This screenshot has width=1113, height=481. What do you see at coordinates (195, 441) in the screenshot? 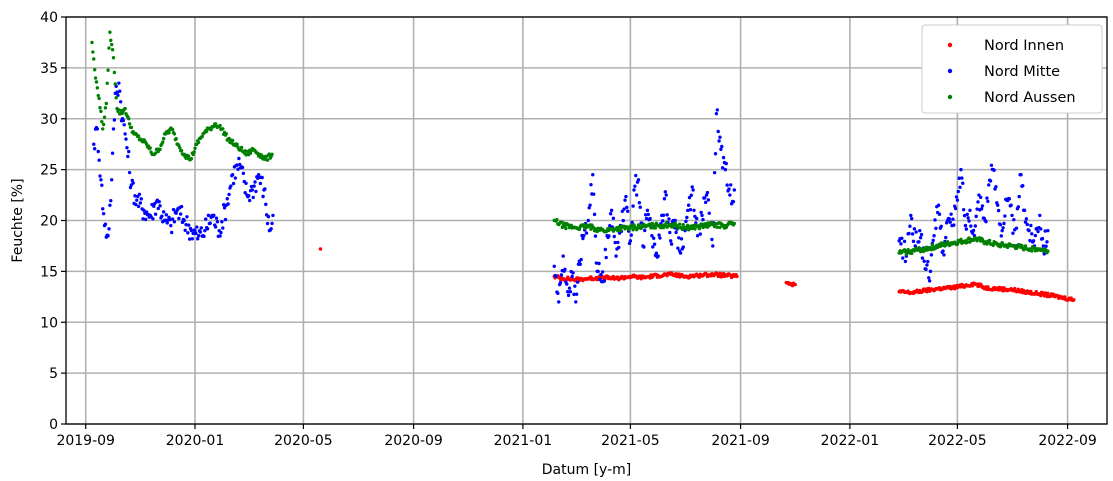
I see `x-tick-label: 2020-01` at bounding box center [195, 441].